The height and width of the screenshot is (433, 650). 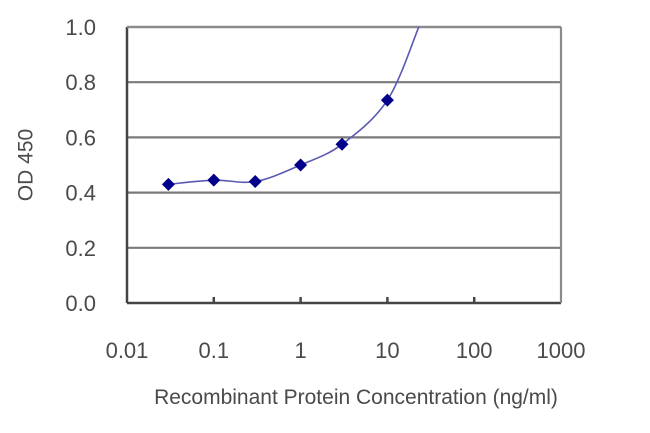 I want to click on x-tick-label: 10, so click(x=387, y=350).